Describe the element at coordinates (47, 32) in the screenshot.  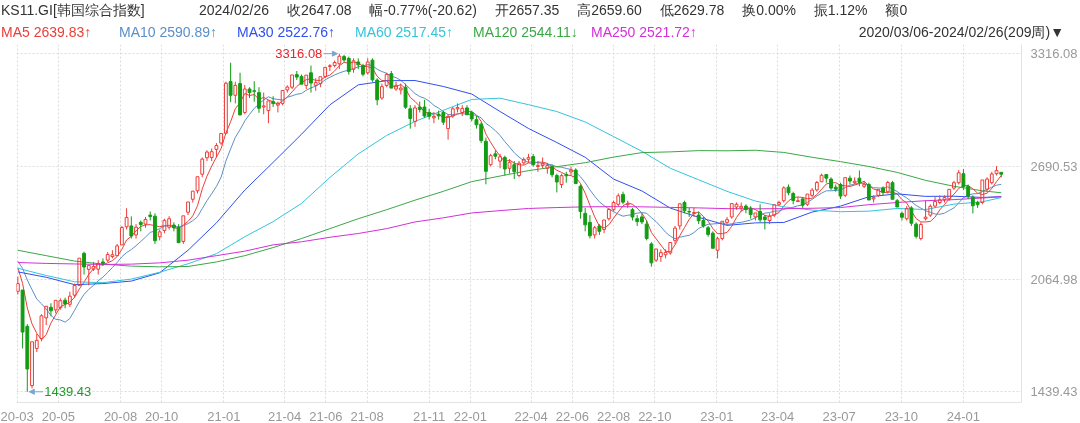
I see `text: MA5 2639.83↑` at that location.